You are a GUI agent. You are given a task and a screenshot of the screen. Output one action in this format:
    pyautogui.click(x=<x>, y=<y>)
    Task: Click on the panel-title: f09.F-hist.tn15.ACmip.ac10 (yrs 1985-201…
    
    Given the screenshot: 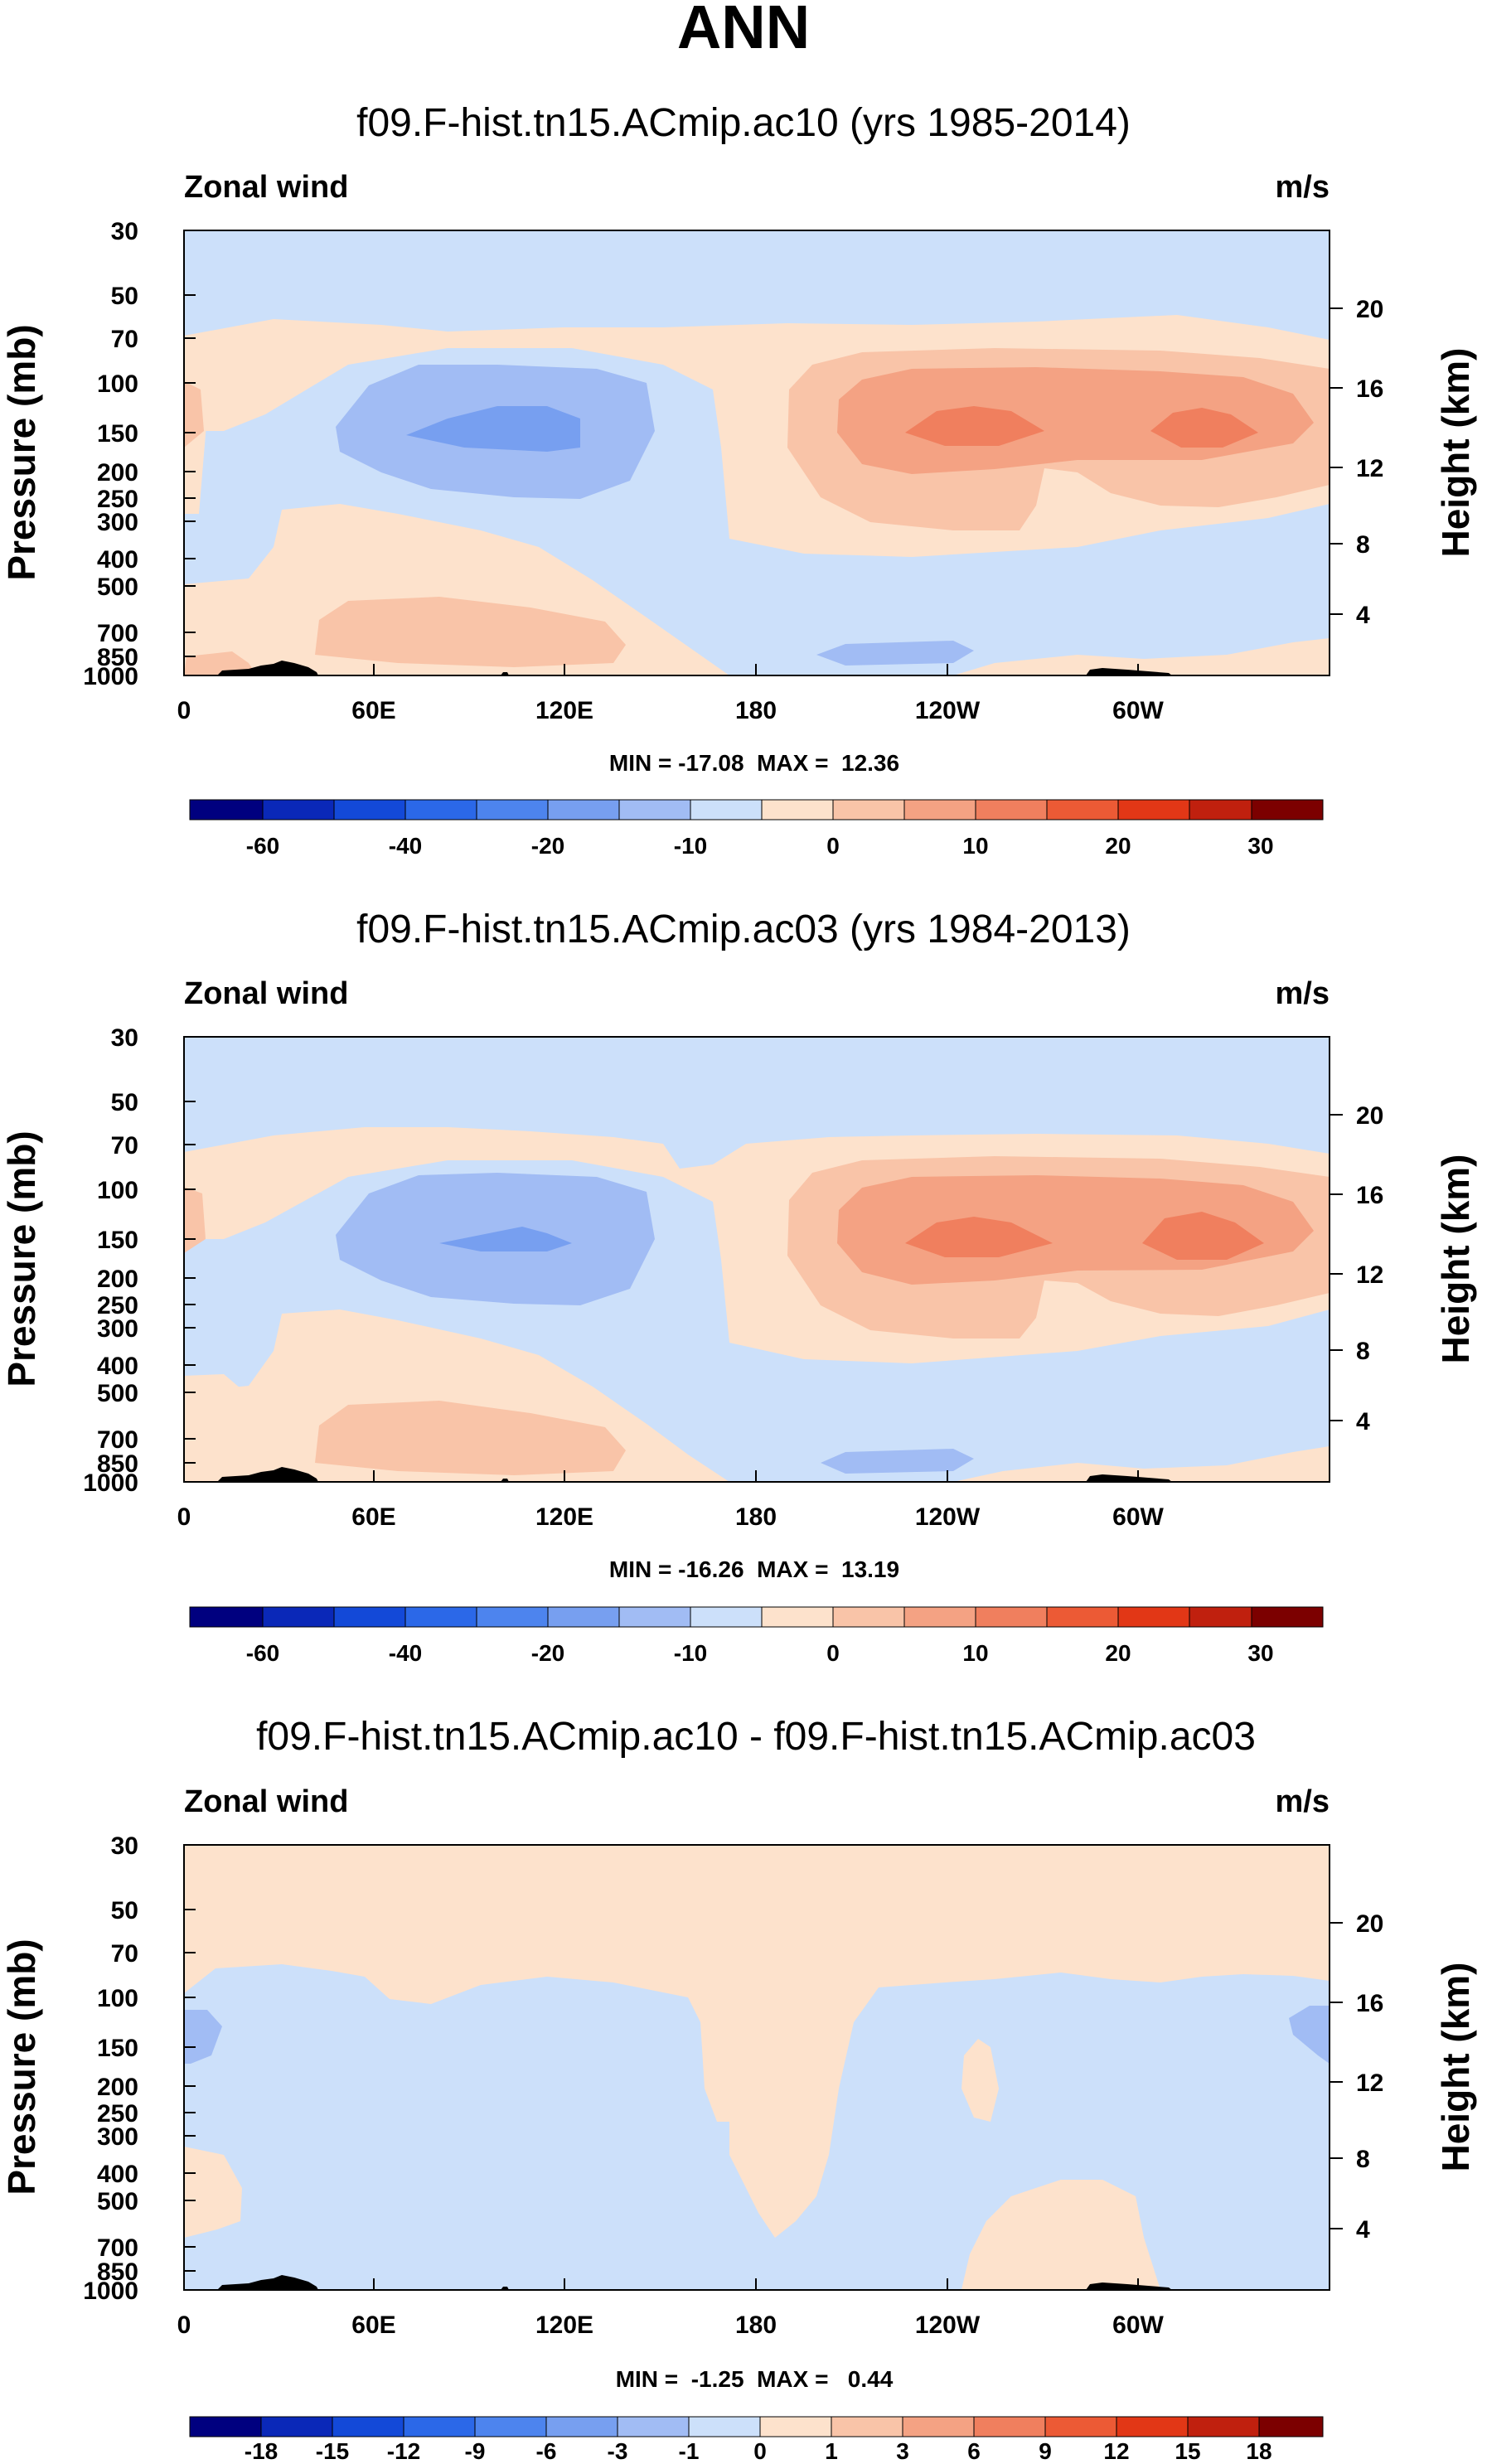 What is the action you would take?
    pyautogui.click(x=744, y=123)
    